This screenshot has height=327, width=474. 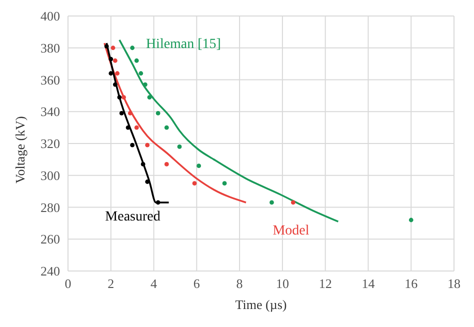 What do you see at coordinates (132, 216) in the screenshot?
I see `series-label: Measured` at bounding box center [132, 216].